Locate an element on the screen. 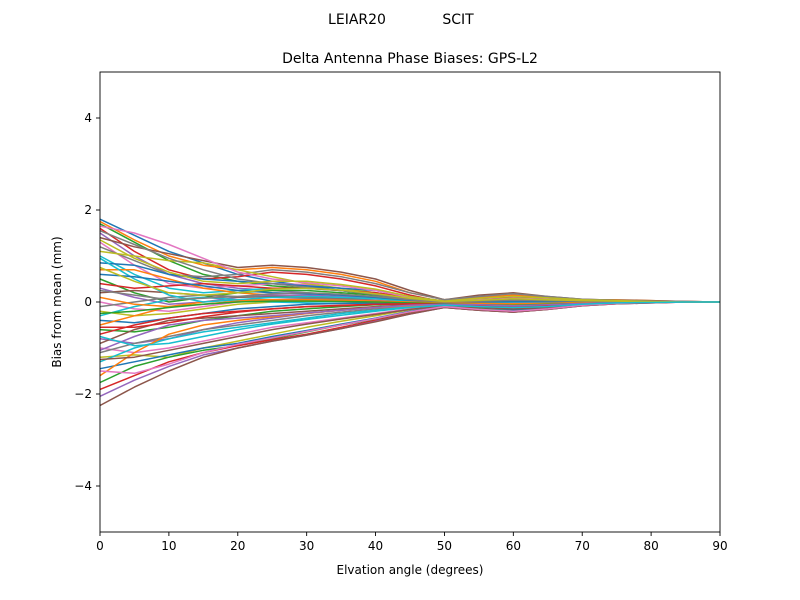  y-tick-label: 4 is located at coordinates (88, 118).